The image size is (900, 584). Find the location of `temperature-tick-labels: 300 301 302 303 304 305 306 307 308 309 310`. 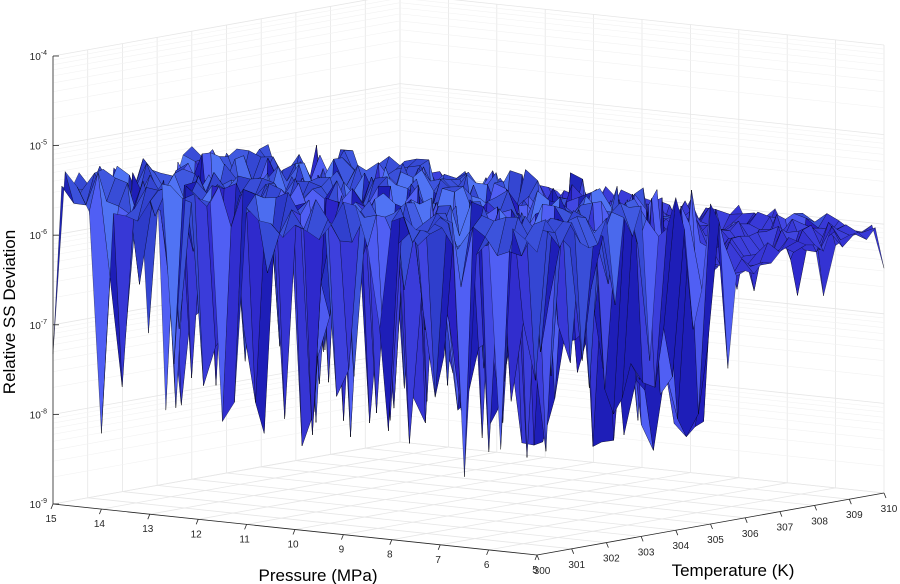

temperature-tick-labels: 300 301 302 303 304 305 306 307 308 309 310 is located at coordinates (716, 540).